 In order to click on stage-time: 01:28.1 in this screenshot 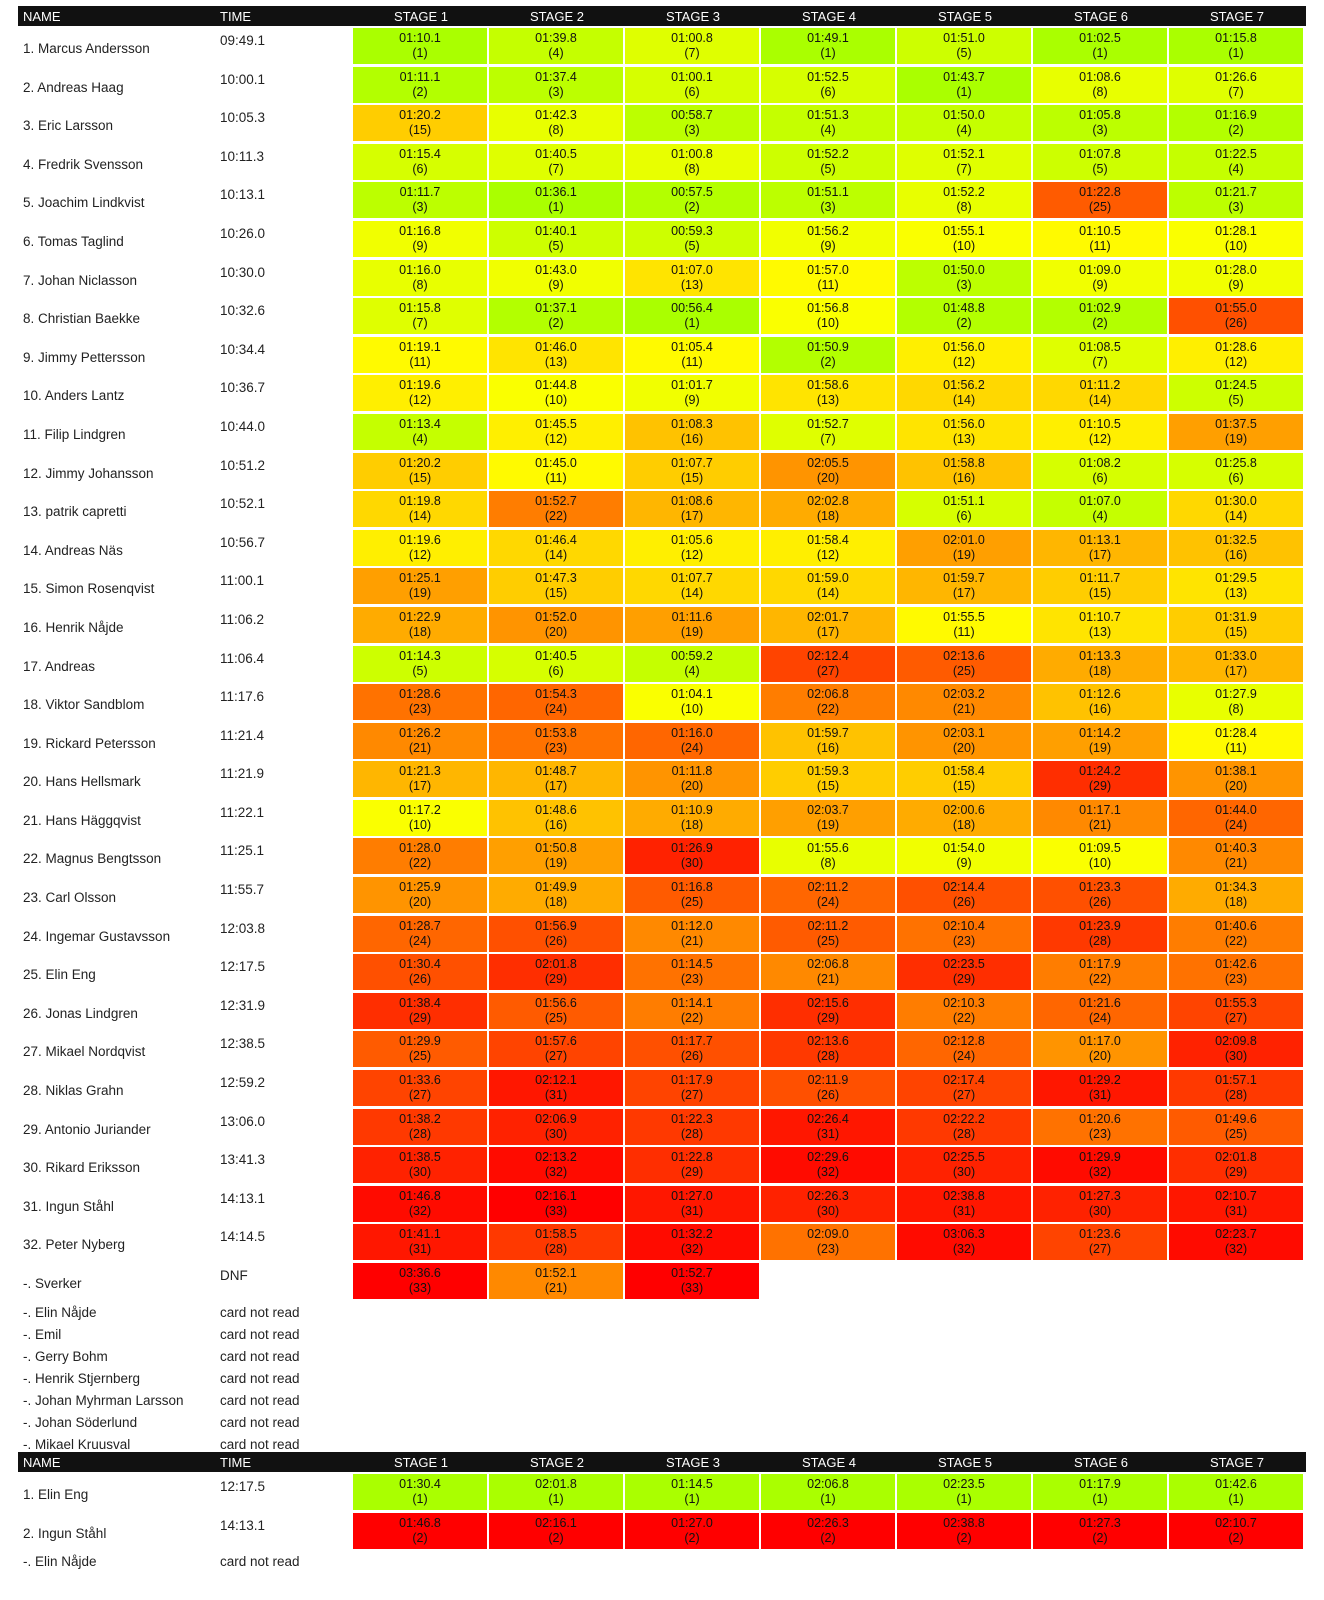, I will do `click(1236, 230)`.